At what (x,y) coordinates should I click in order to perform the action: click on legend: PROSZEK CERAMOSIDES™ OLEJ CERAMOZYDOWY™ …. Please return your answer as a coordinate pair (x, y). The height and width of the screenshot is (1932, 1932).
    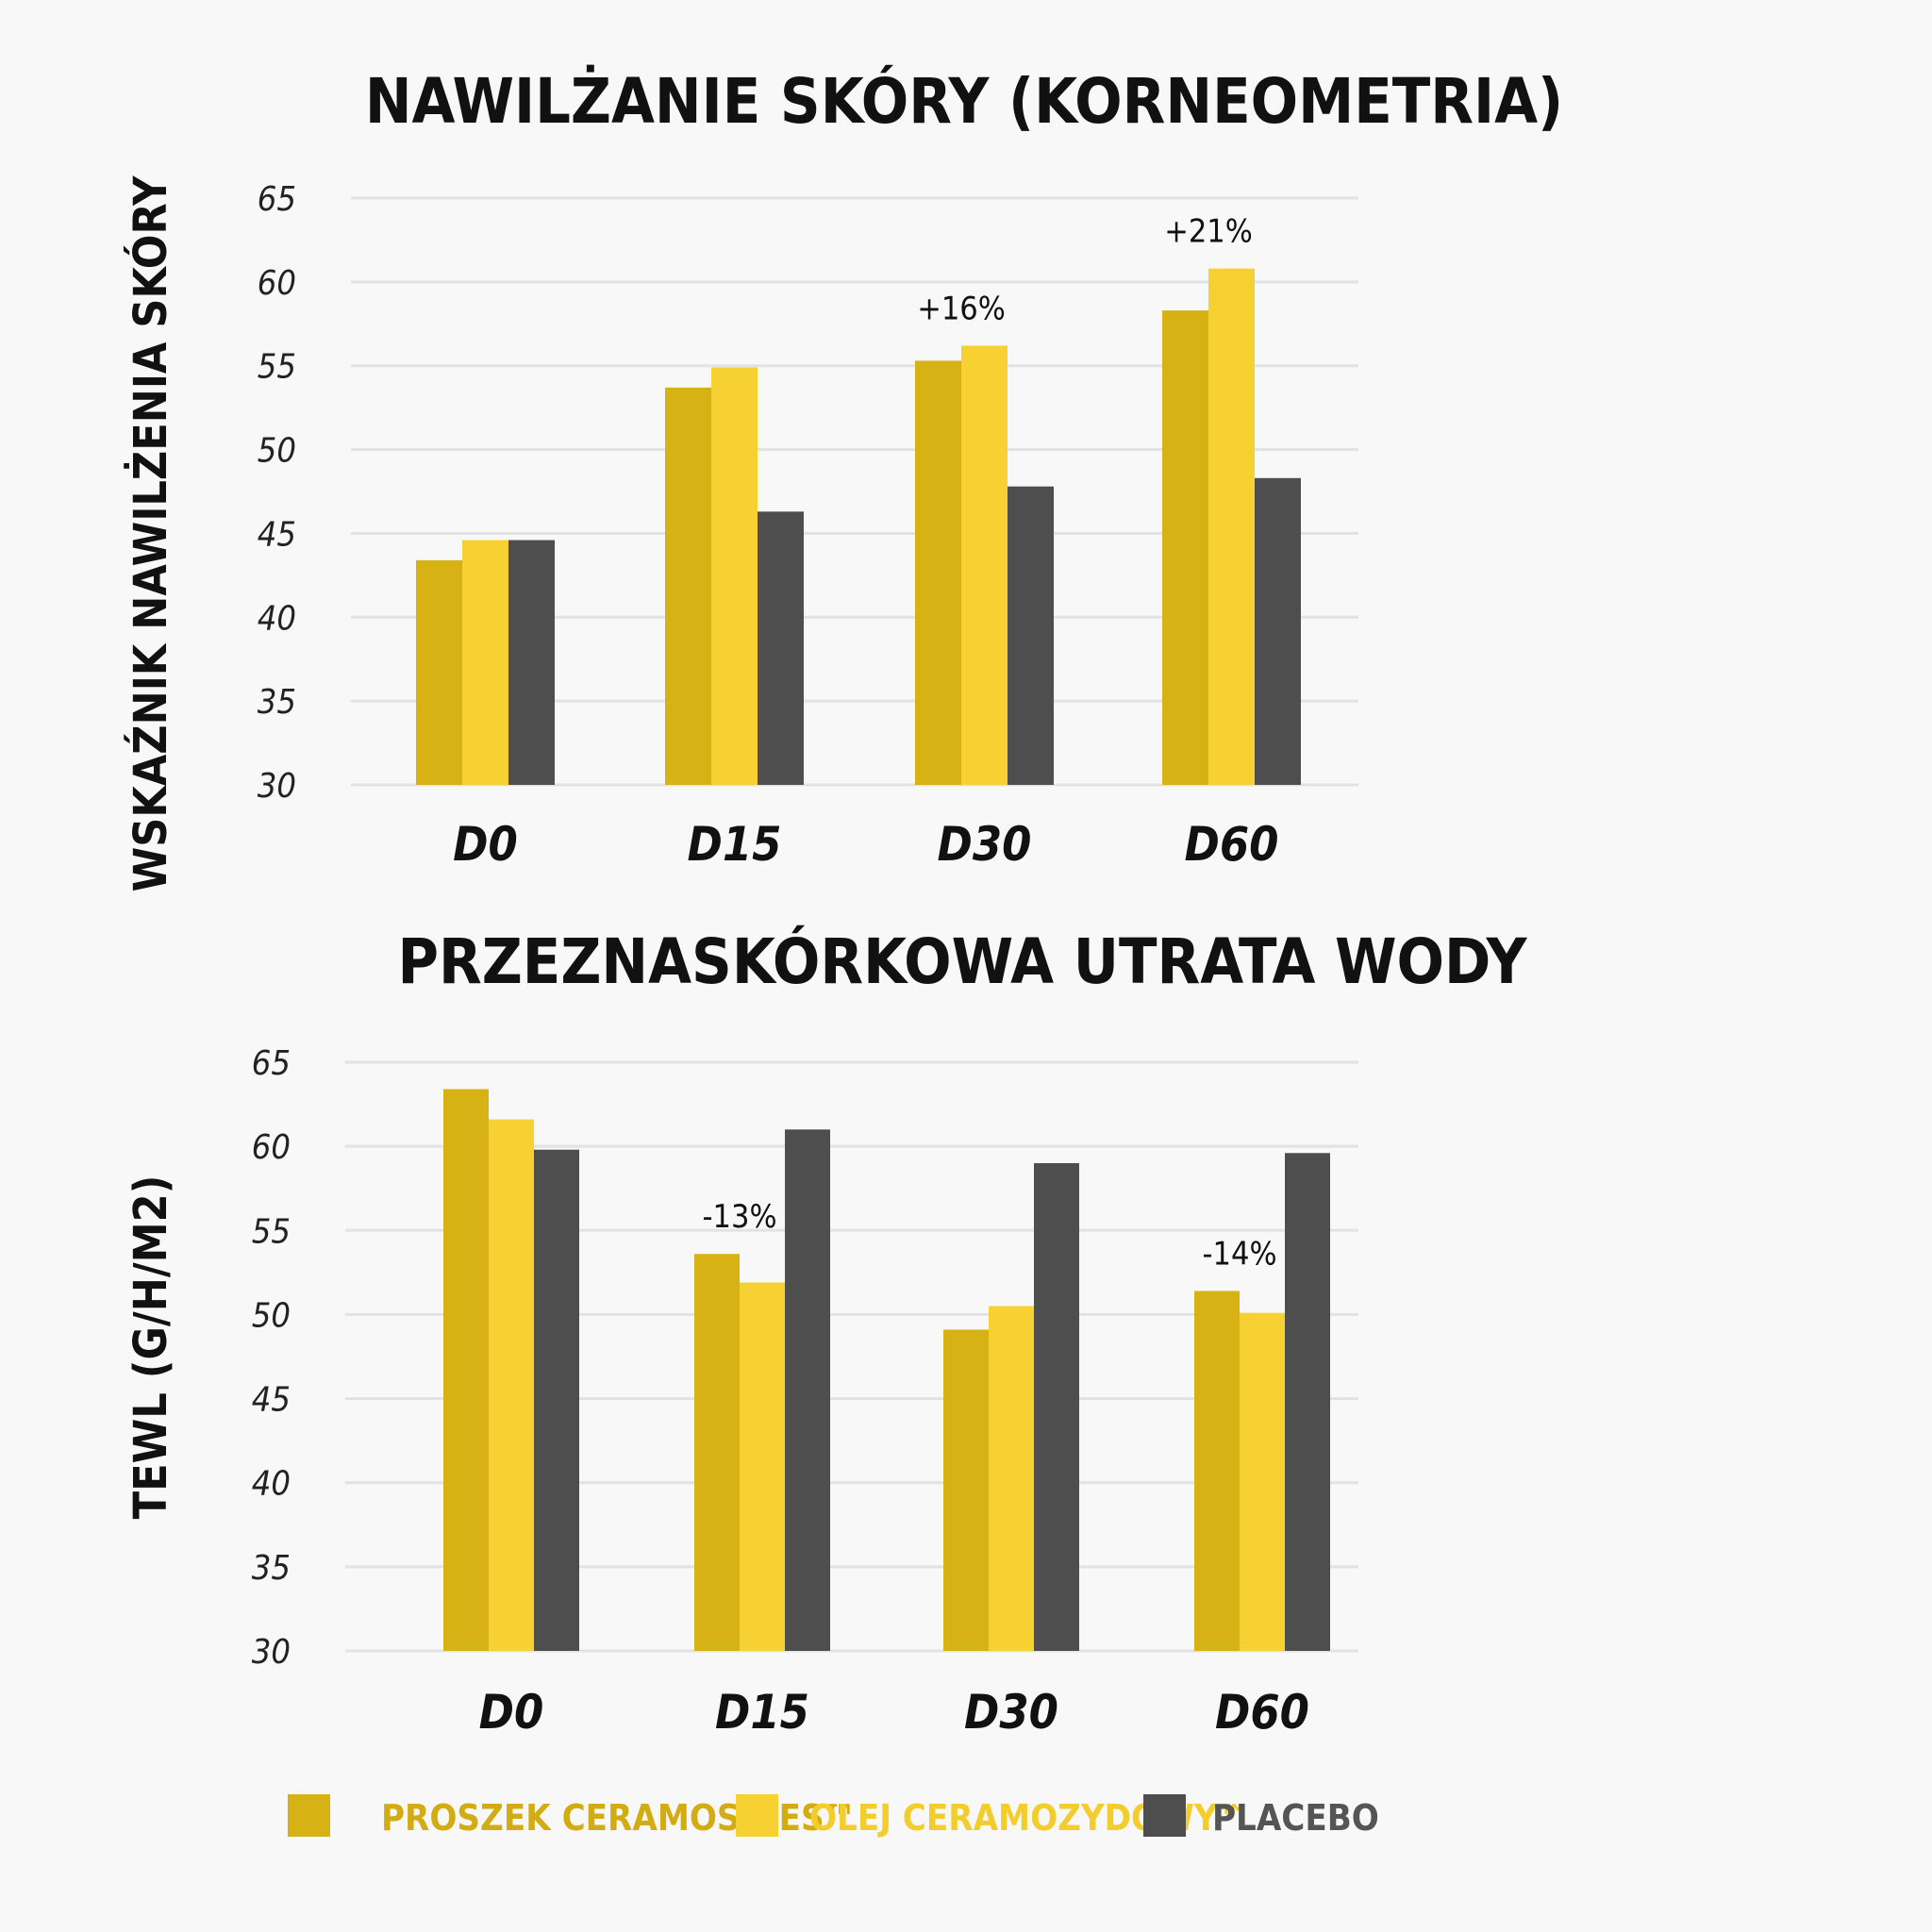
    Looking at the image, I should click on (833, 1817).